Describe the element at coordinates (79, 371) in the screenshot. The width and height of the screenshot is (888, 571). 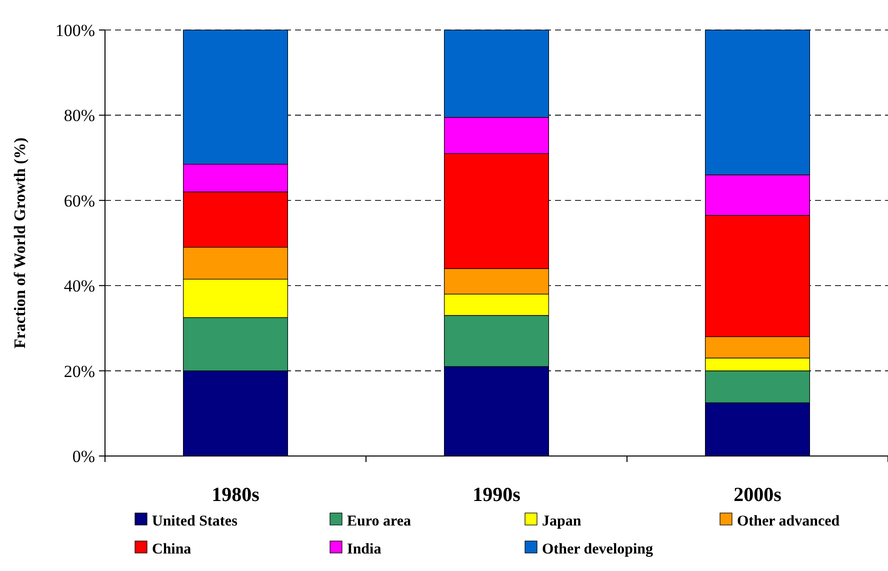
I see `y-tick-label: 20%` at that location.